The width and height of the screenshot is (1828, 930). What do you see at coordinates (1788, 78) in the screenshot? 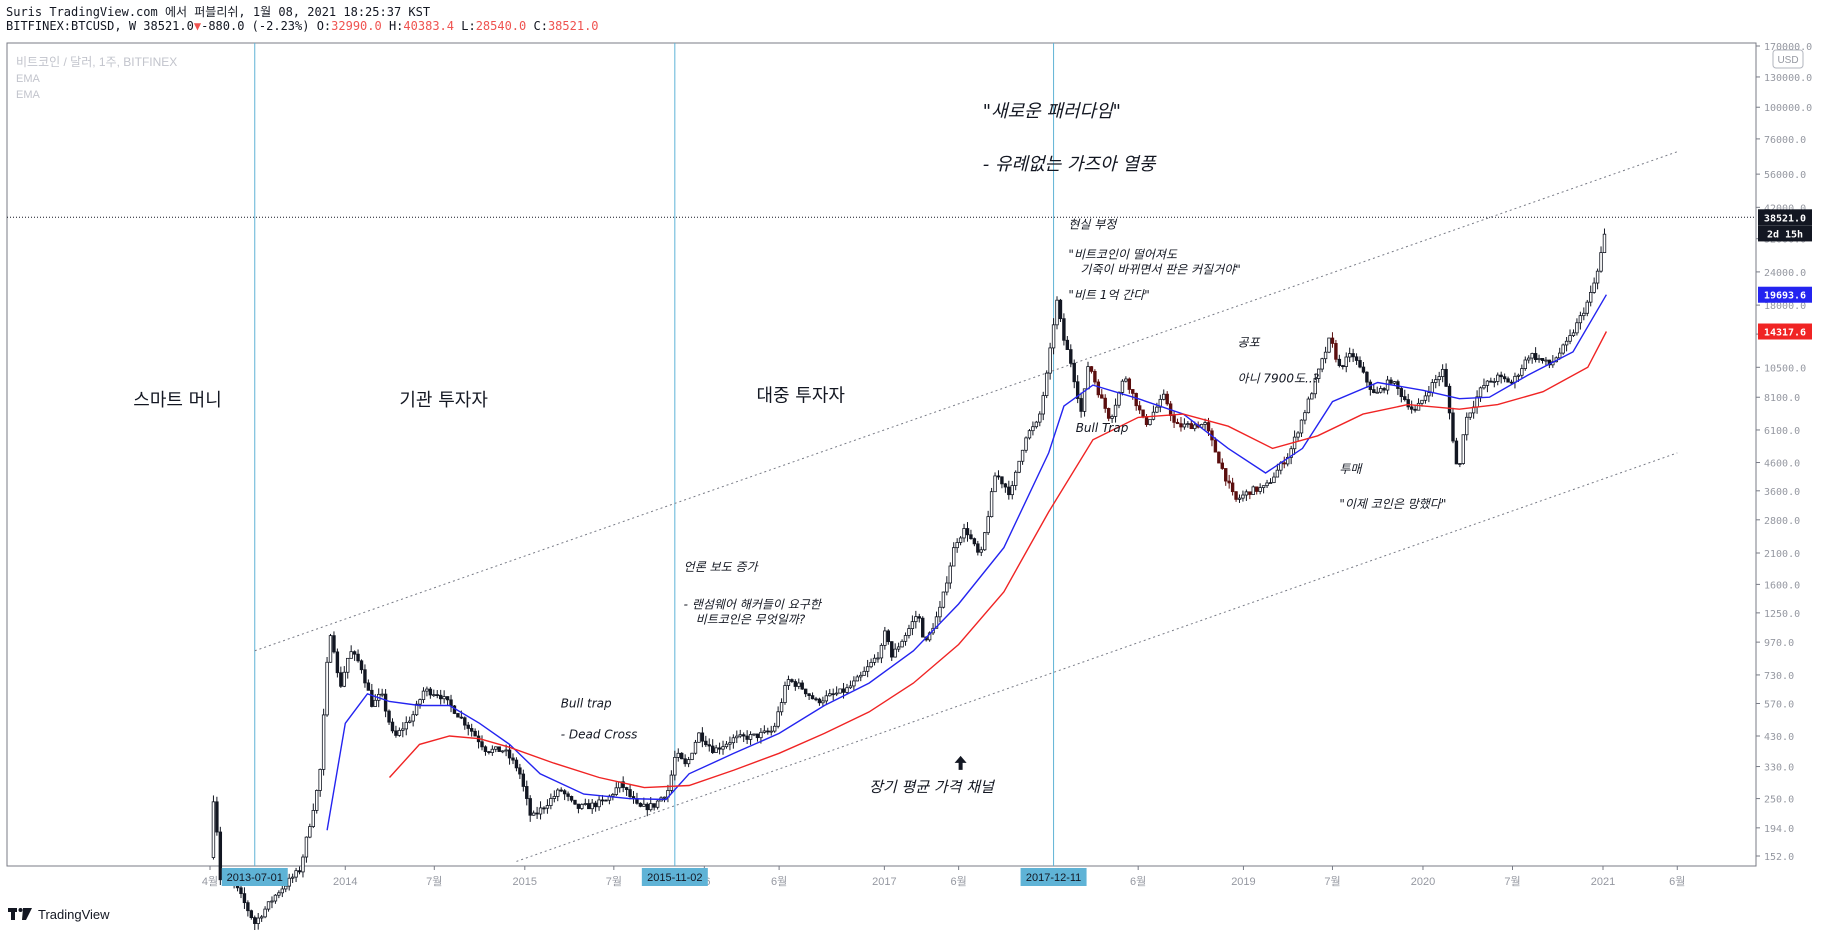
I see `y-tick-label: 130000.0` at bounding box center [1788, 78].